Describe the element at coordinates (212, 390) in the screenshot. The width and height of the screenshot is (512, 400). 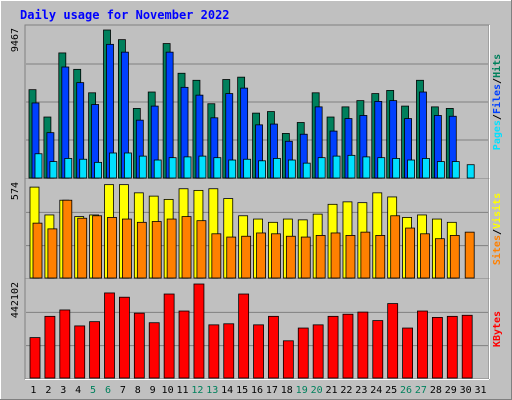
I see `day-label: 13` at that location.